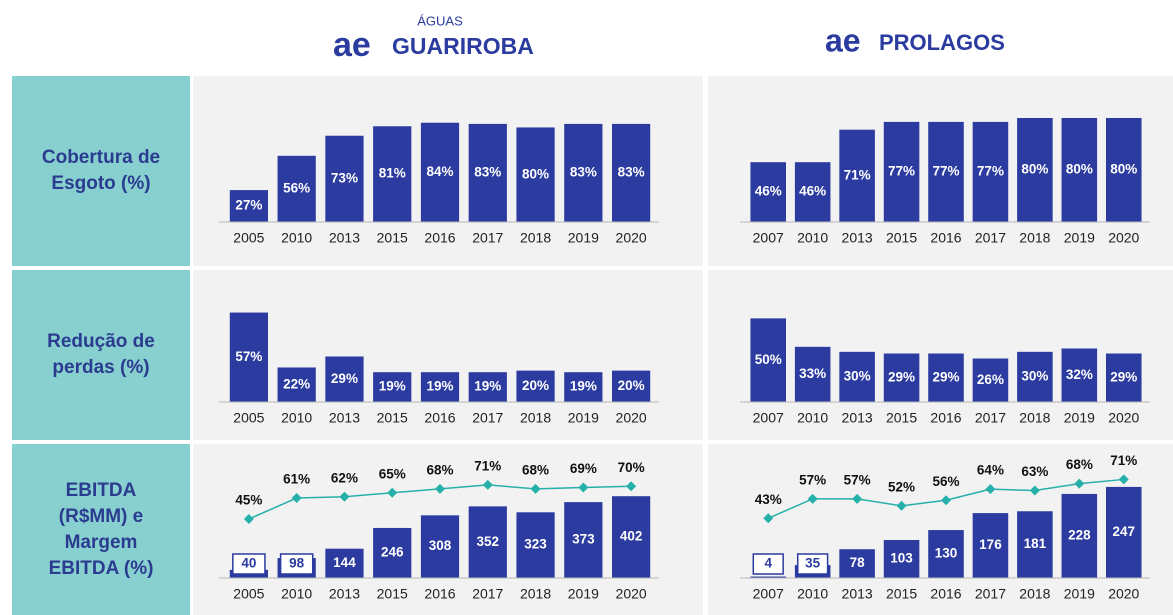  Describe the element at coordinates (631, 467) in the screenshot. I see `line-label: 70%` at that location.